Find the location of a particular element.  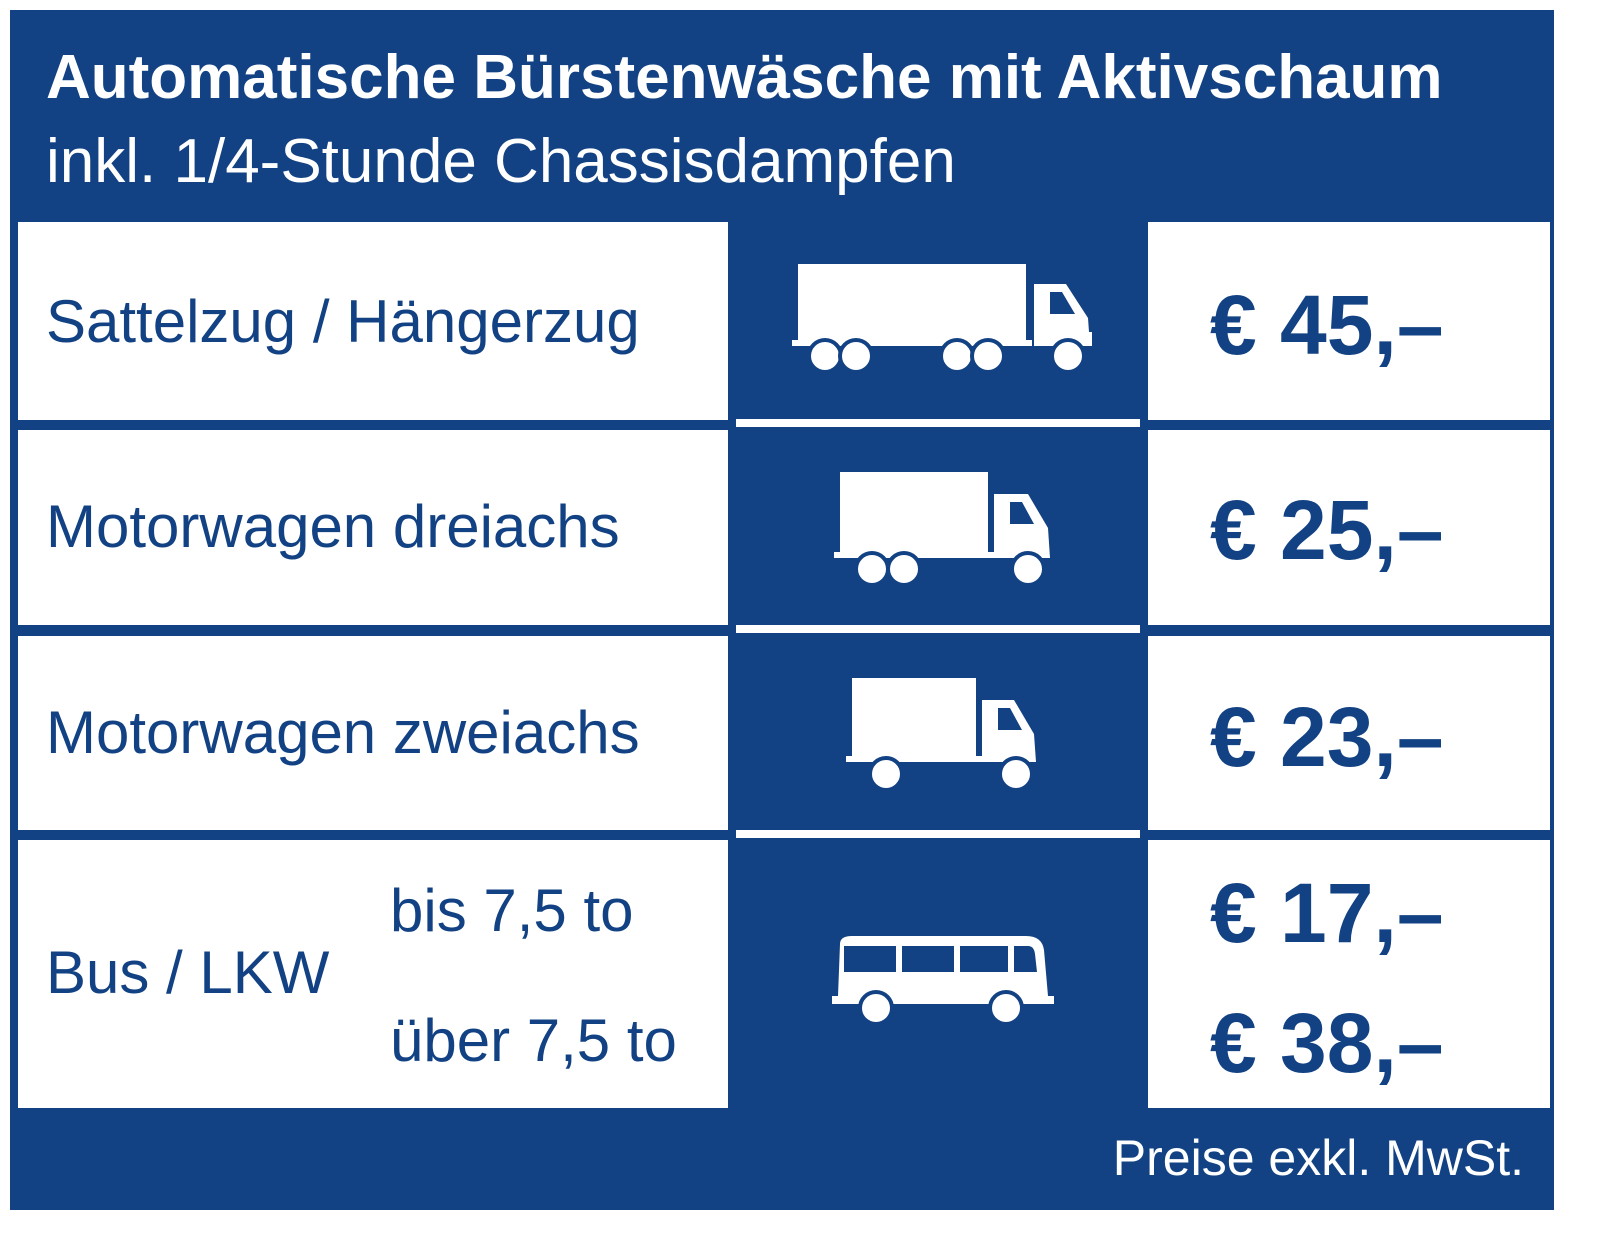

price-bus-heavy: € 38,– is located at coordinates (1327, 1043).